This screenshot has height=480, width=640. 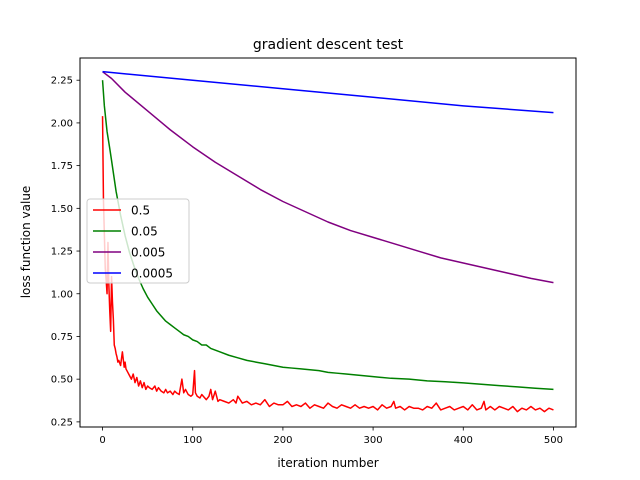 I want to click on legend-label-2: 0.005, so click(x=148, y=253).